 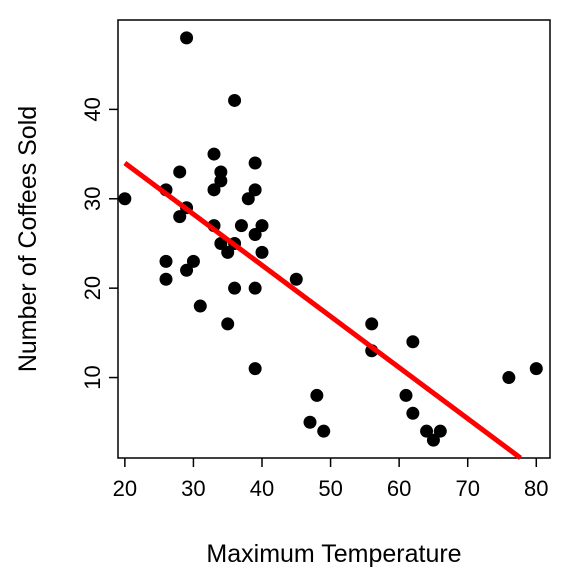 I want to click on y-axis: 10 20 30 40, so click(x=99, y=243).